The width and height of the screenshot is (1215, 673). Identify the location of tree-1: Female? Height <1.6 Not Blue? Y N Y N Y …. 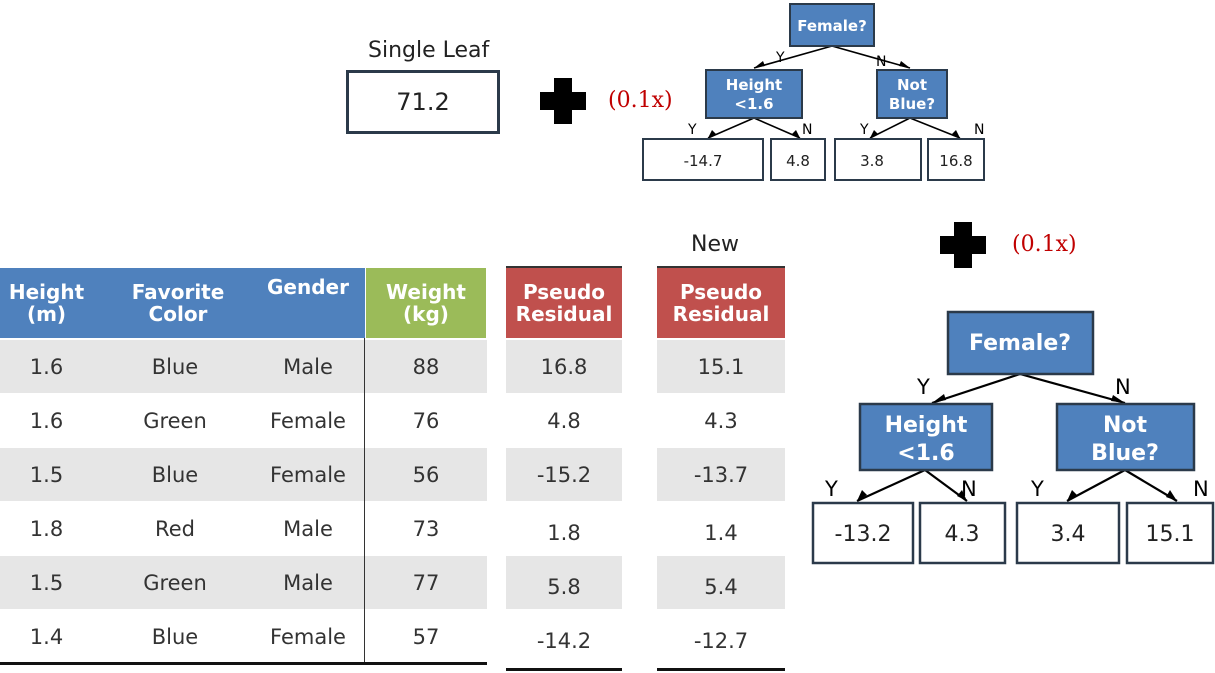
(813, 92).